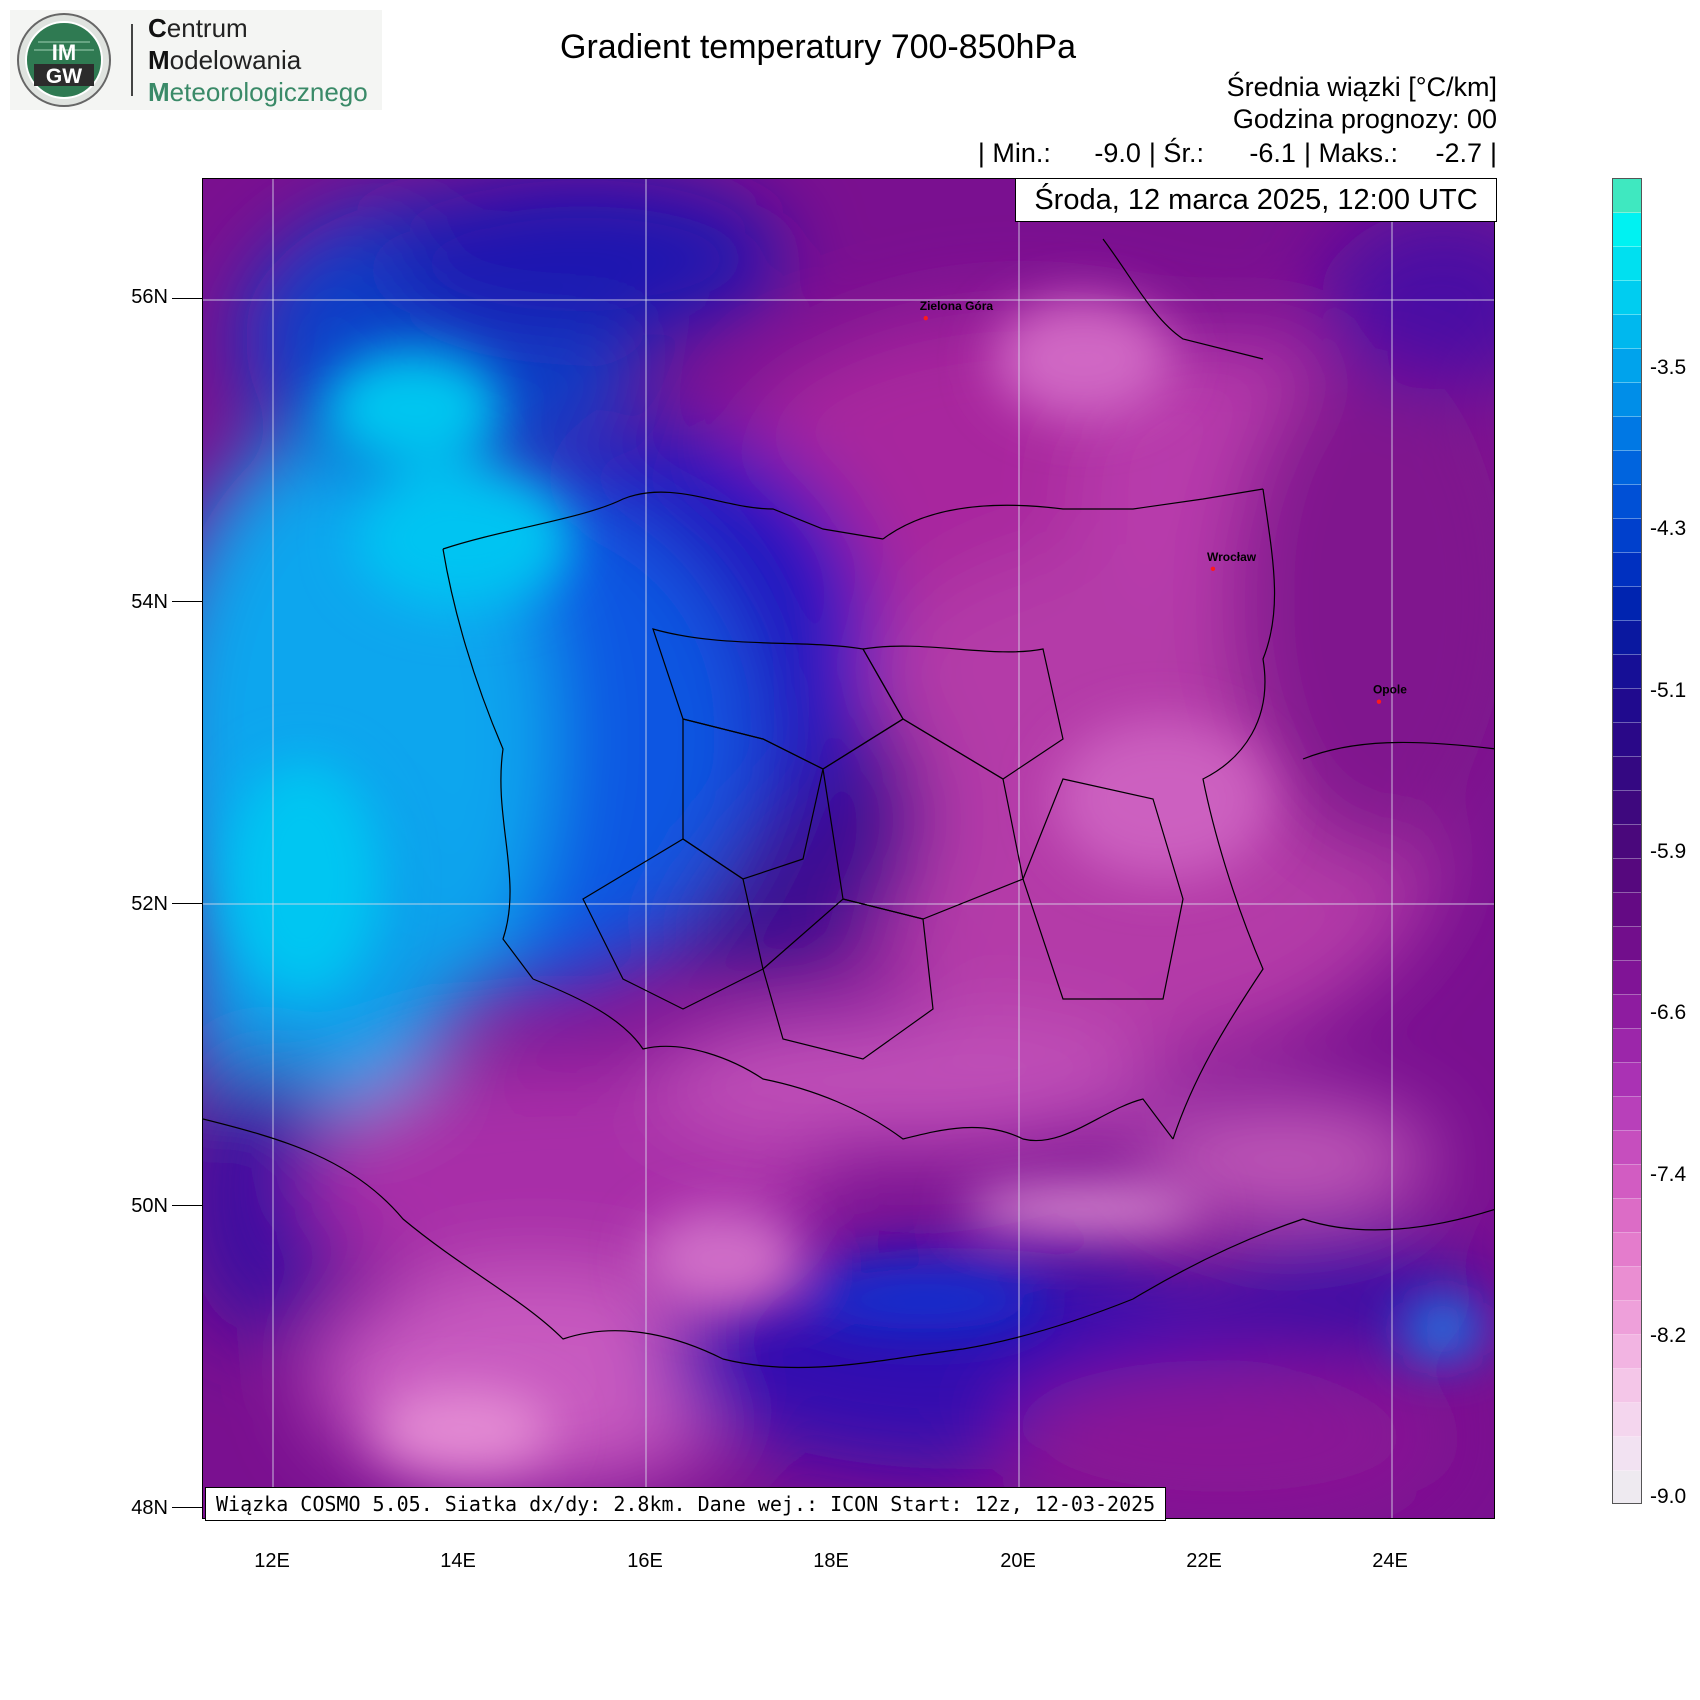  What do you see at coordinates (1014, 153) in the screenshot?
I see `stats-min-label: | Min.:` at bounding box center [1014, 153].